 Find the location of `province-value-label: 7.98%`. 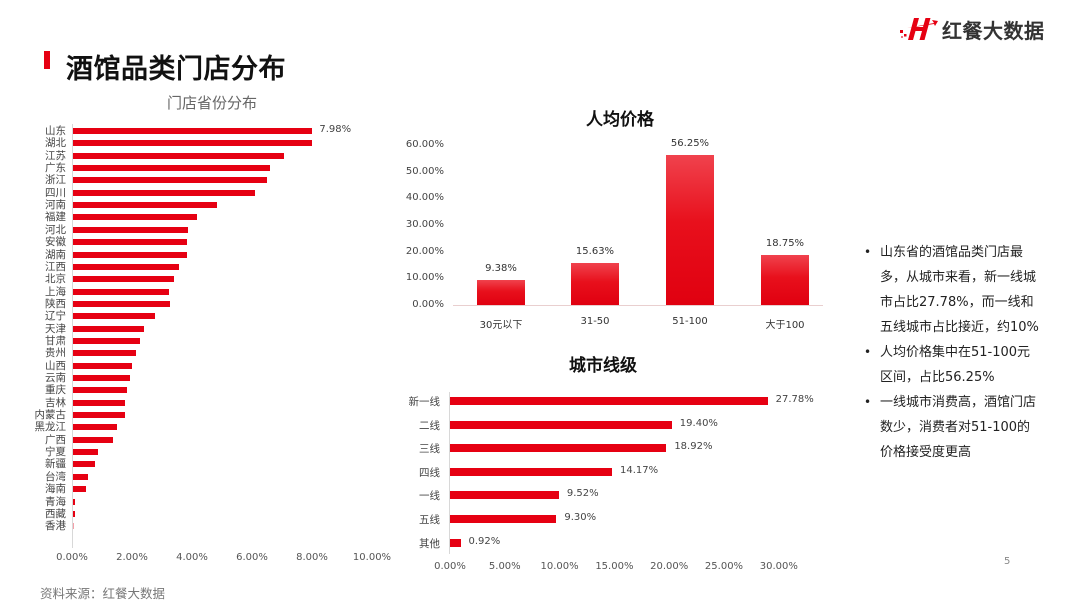

province-value-label: 7.98% is located at coordinates (335, 129).